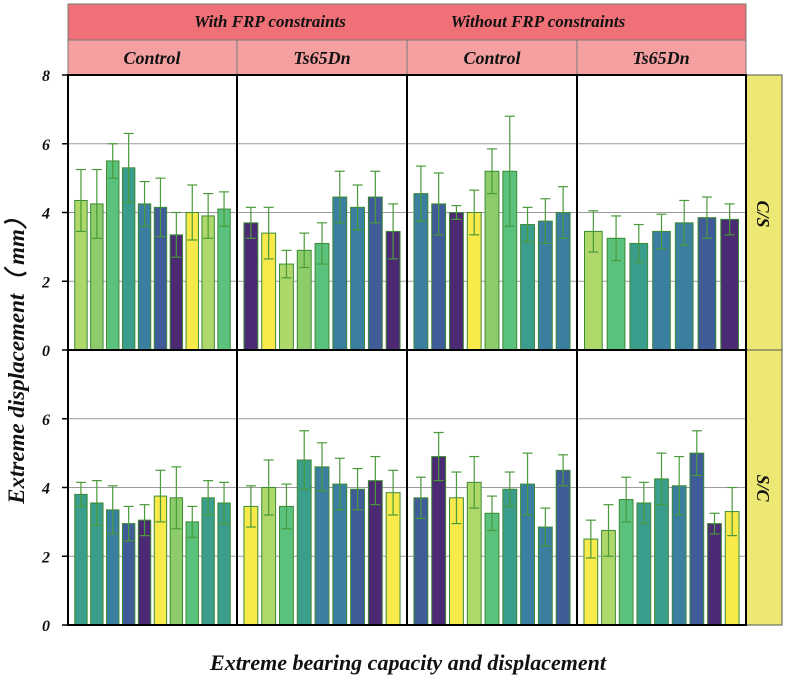  Describe the element at coordinates (407, 22) in the screenshot. I see `top-header-bar` at that location.